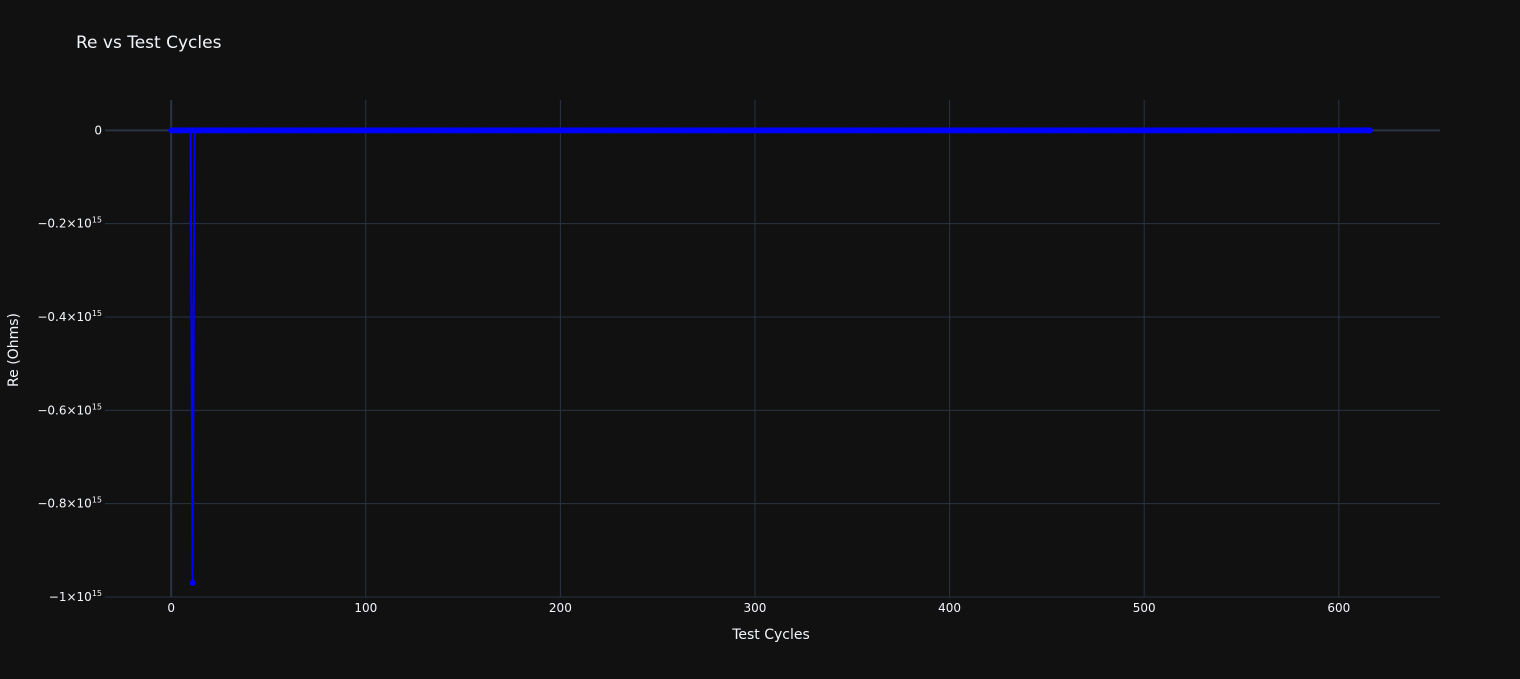 This screenshot has width=1520, height=679. I want to click on x-tick-label: 0, so click(171, 608).